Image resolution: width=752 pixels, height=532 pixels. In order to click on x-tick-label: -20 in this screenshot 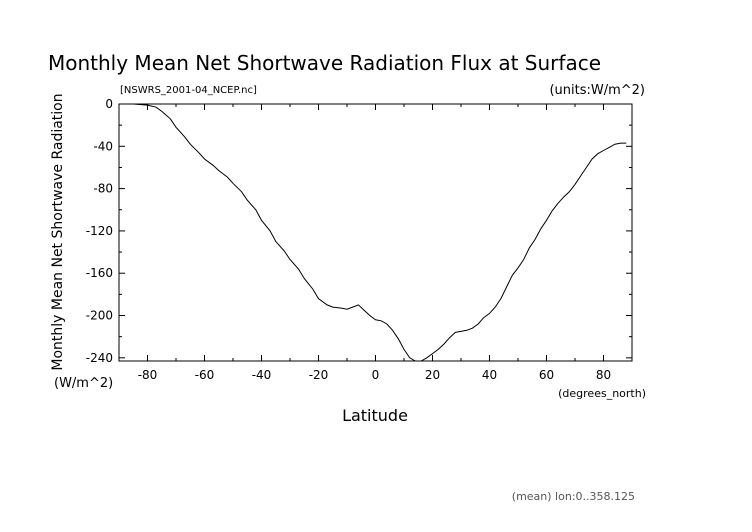, I will do `click(319, 375)`.